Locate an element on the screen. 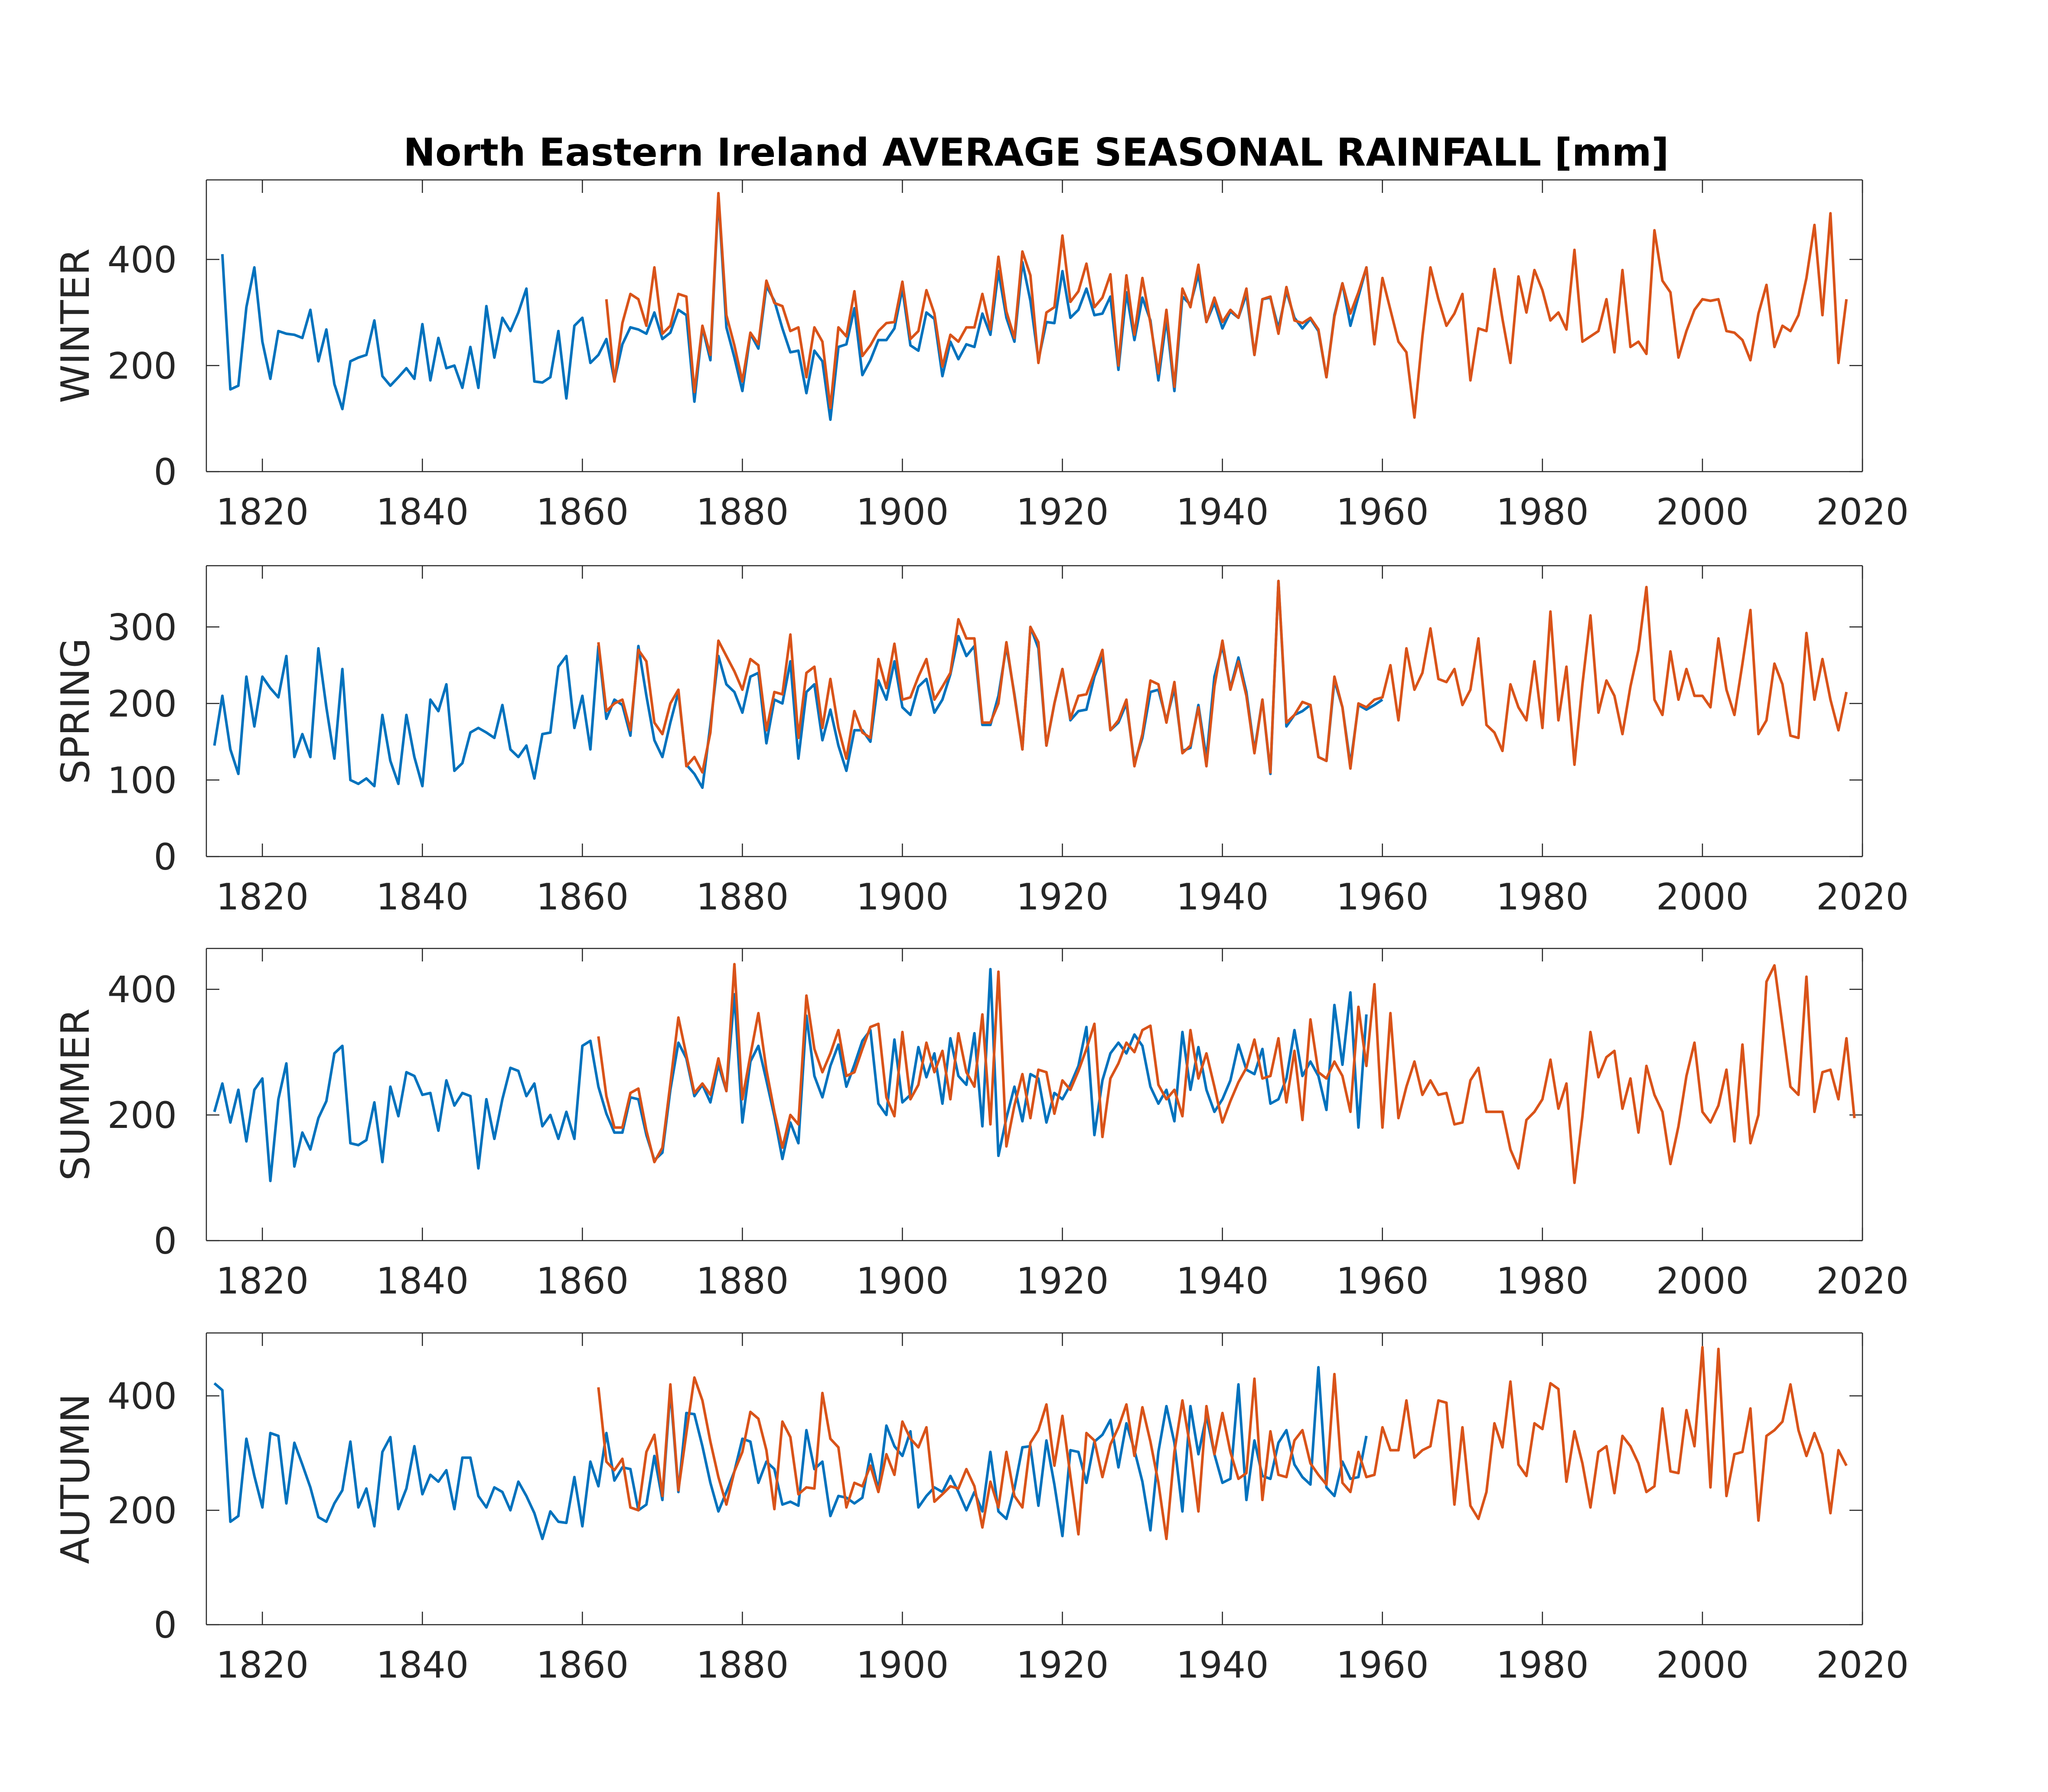 This screenshot has height=1792, width=2048. autumn-series-2-line is located at coordinates (1222, 1443).